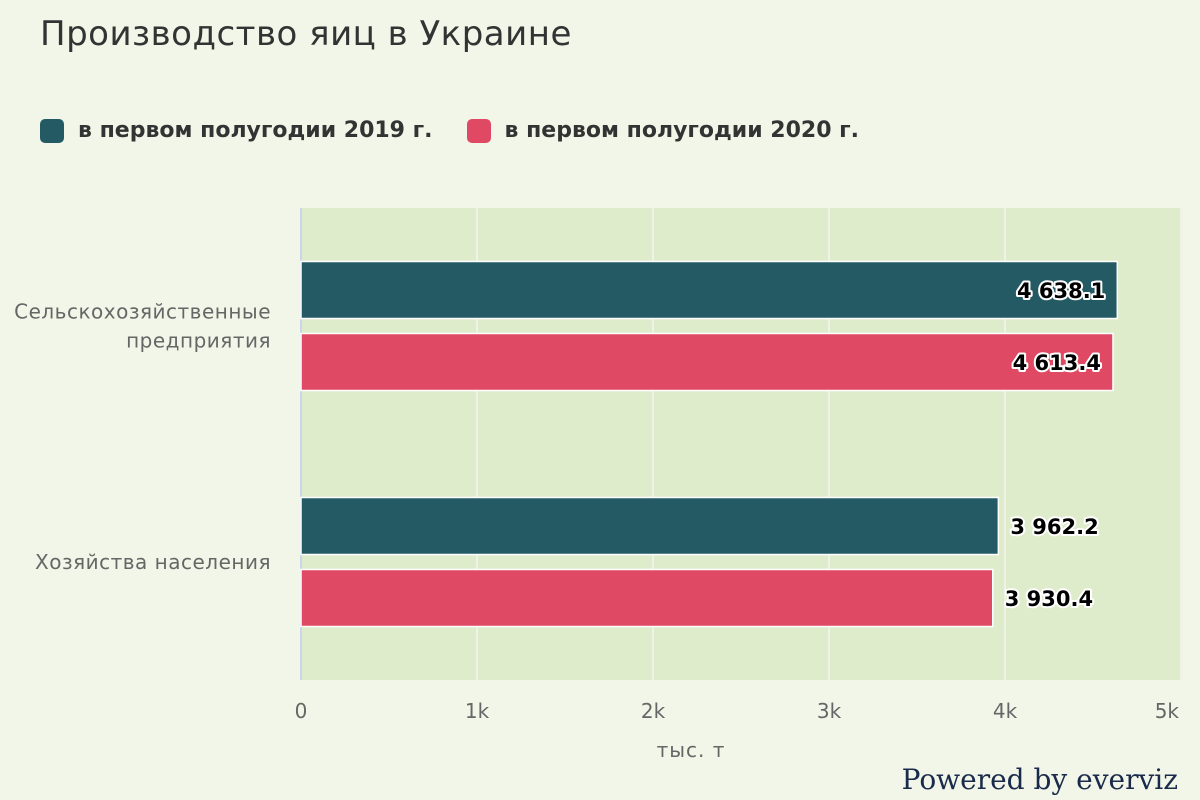 The width and height of the screenshot is (1200, 800). I want to click on x-tick-label: 1k, so click(477, 711).